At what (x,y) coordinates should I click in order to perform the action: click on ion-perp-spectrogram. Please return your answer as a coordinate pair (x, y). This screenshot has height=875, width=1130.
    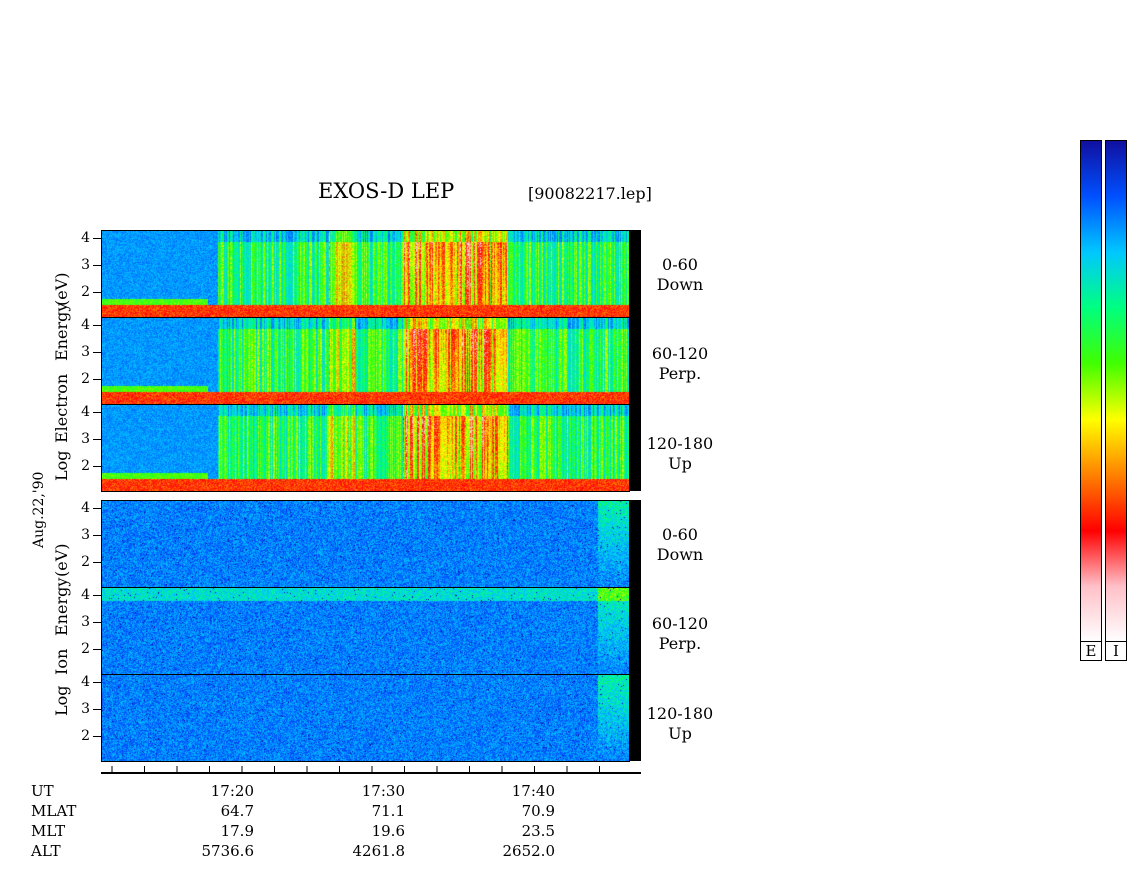
    Looking at the image, I should click on (365, 631).